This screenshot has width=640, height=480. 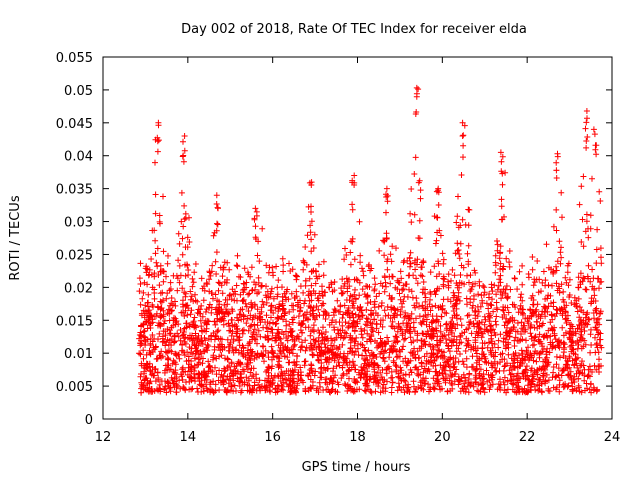 I want to click on y-axis-label: ROTI / TECUs, so click(x=15, y=237).